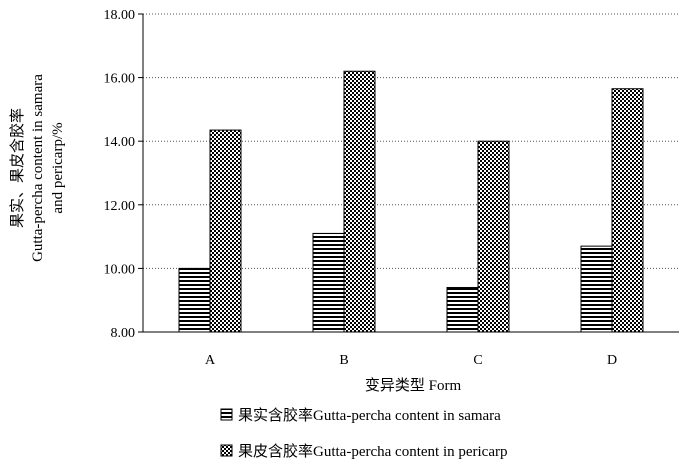  Describe the element at coordinates (120, 79) in the screenshot. I see `y-tick-label: 16.00` at that location.